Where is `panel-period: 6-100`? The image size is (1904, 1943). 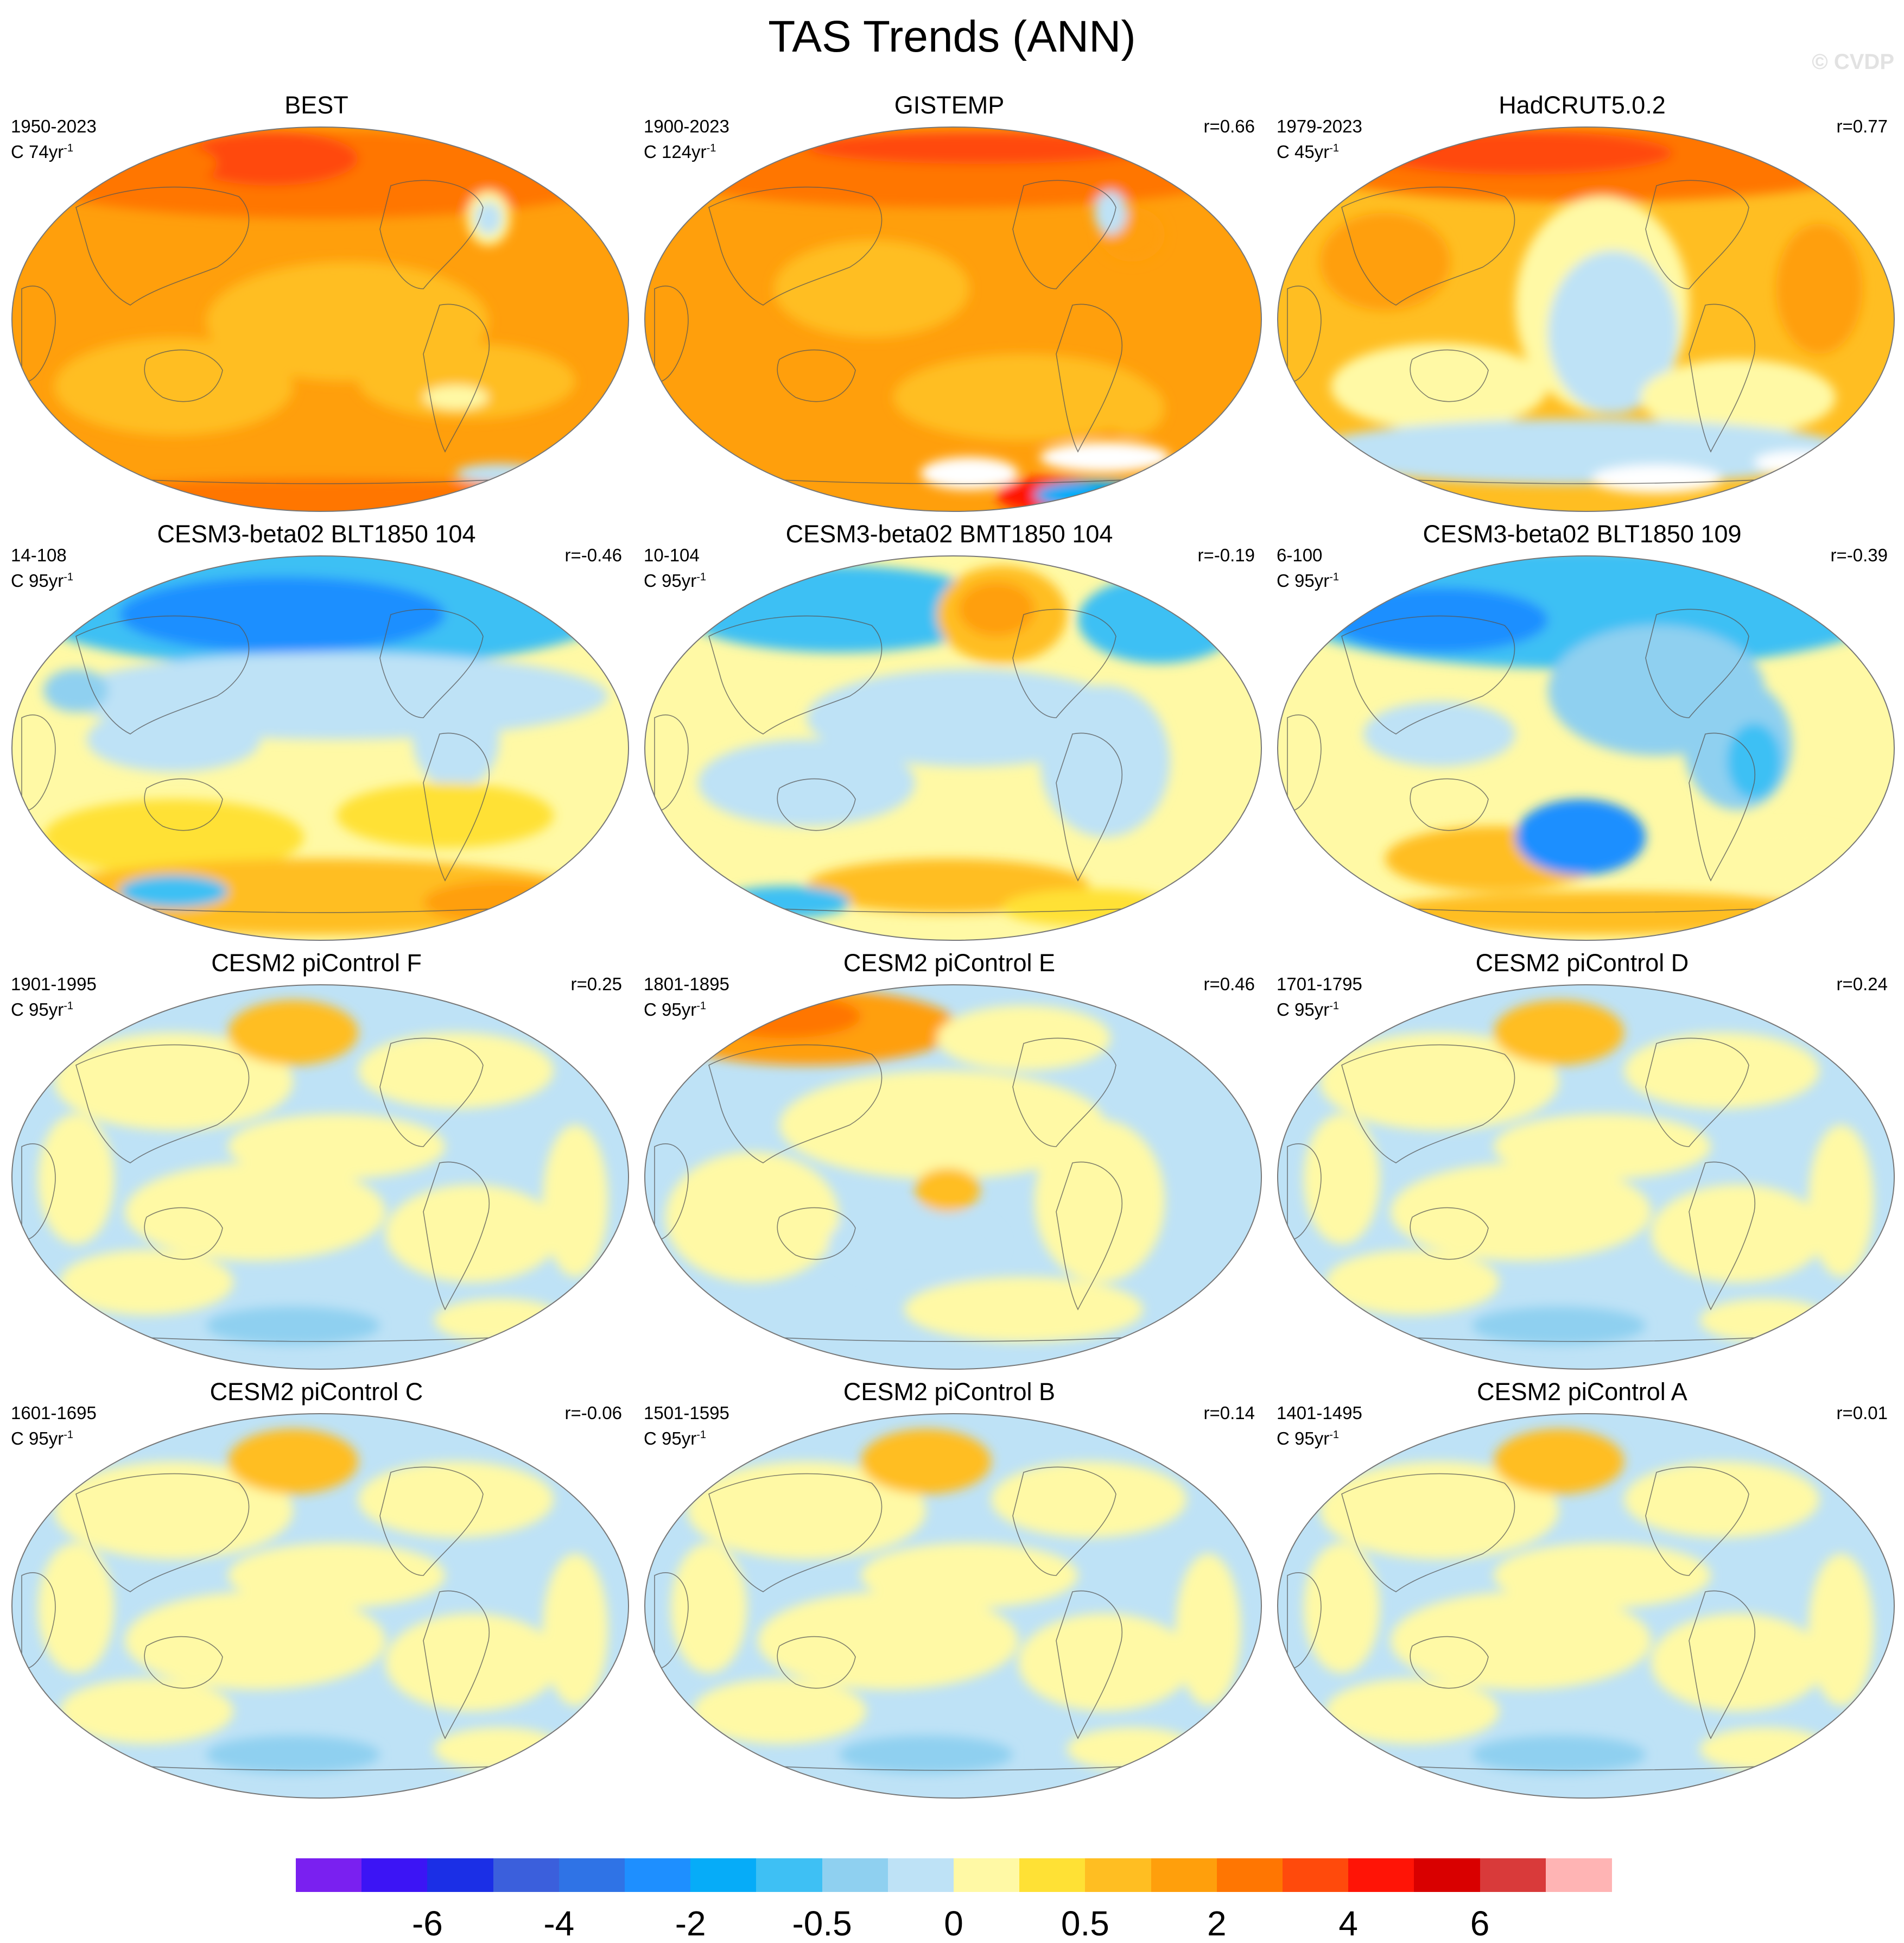
panel-period: 6-100 is located at coordinates (1300, 555).